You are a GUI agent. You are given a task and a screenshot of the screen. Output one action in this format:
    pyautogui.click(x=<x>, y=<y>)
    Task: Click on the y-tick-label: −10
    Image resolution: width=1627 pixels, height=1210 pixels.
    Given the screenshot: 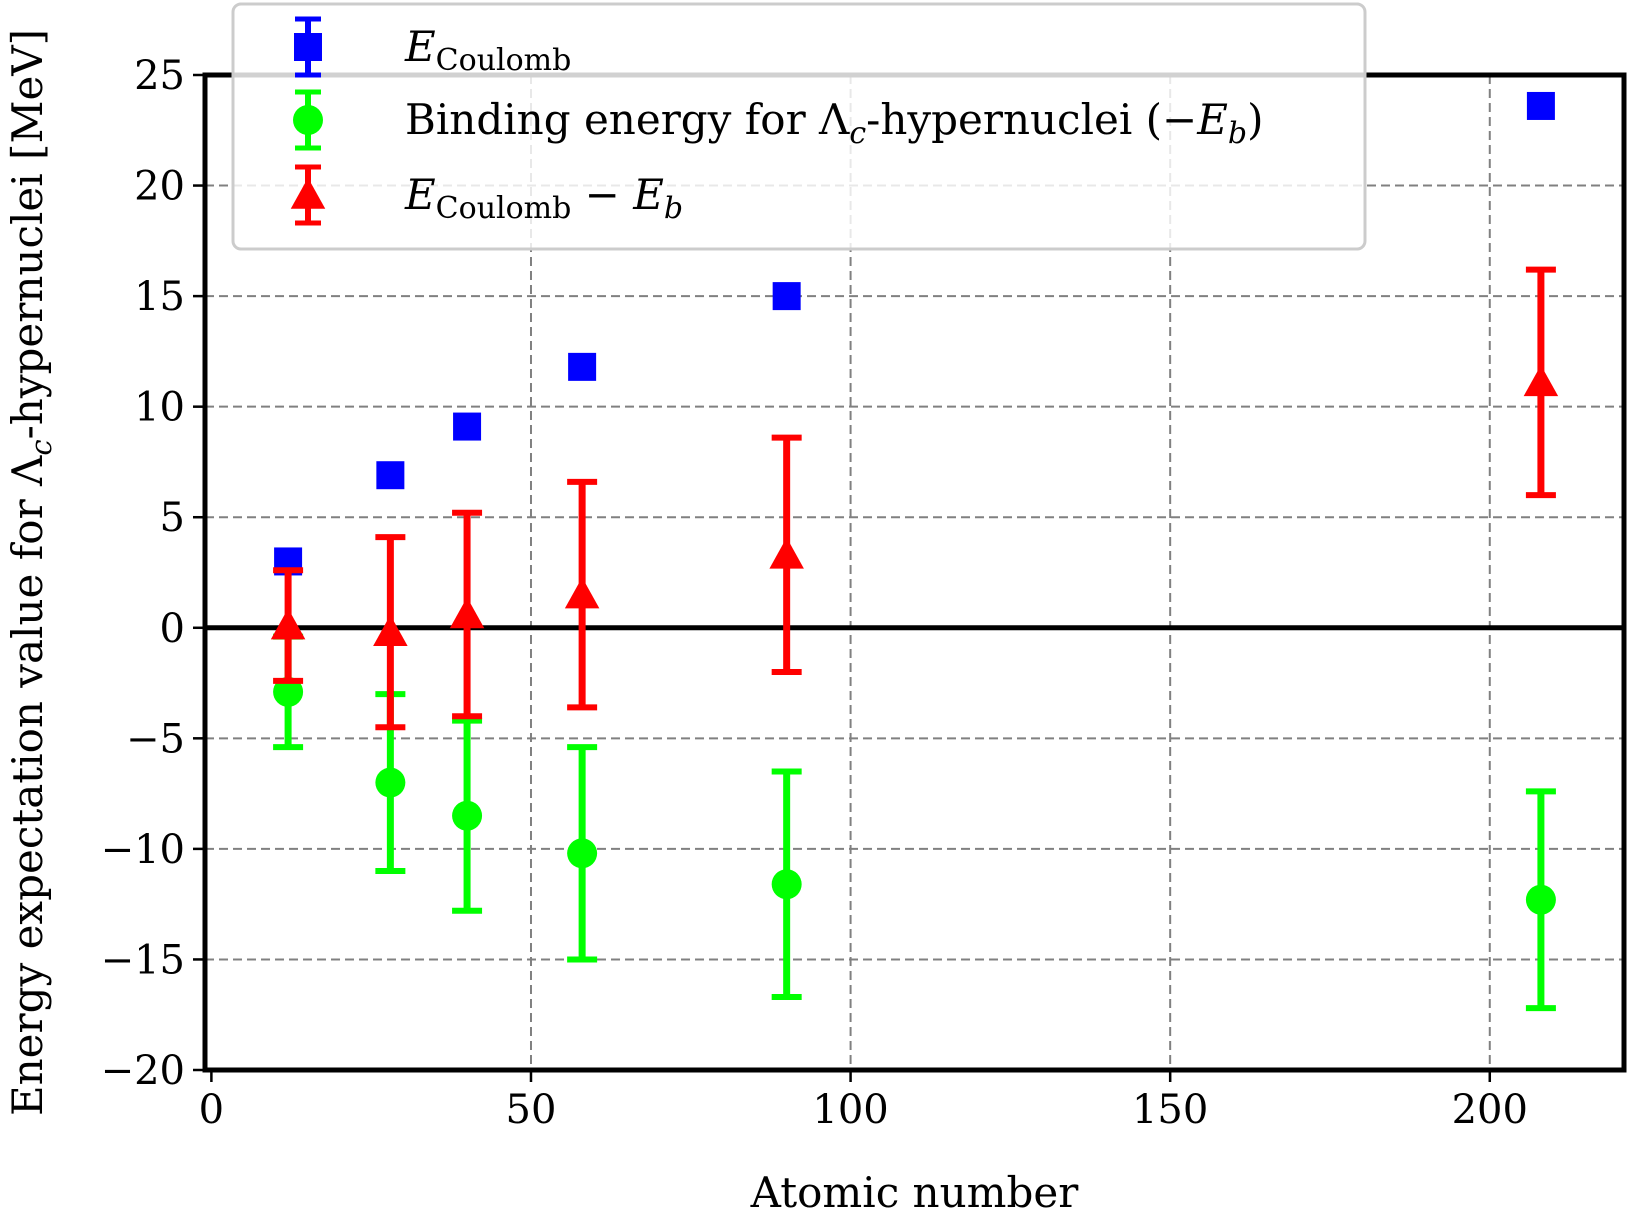 What is the action you would take?
    pyautogui.click(x=143, y=850)
    